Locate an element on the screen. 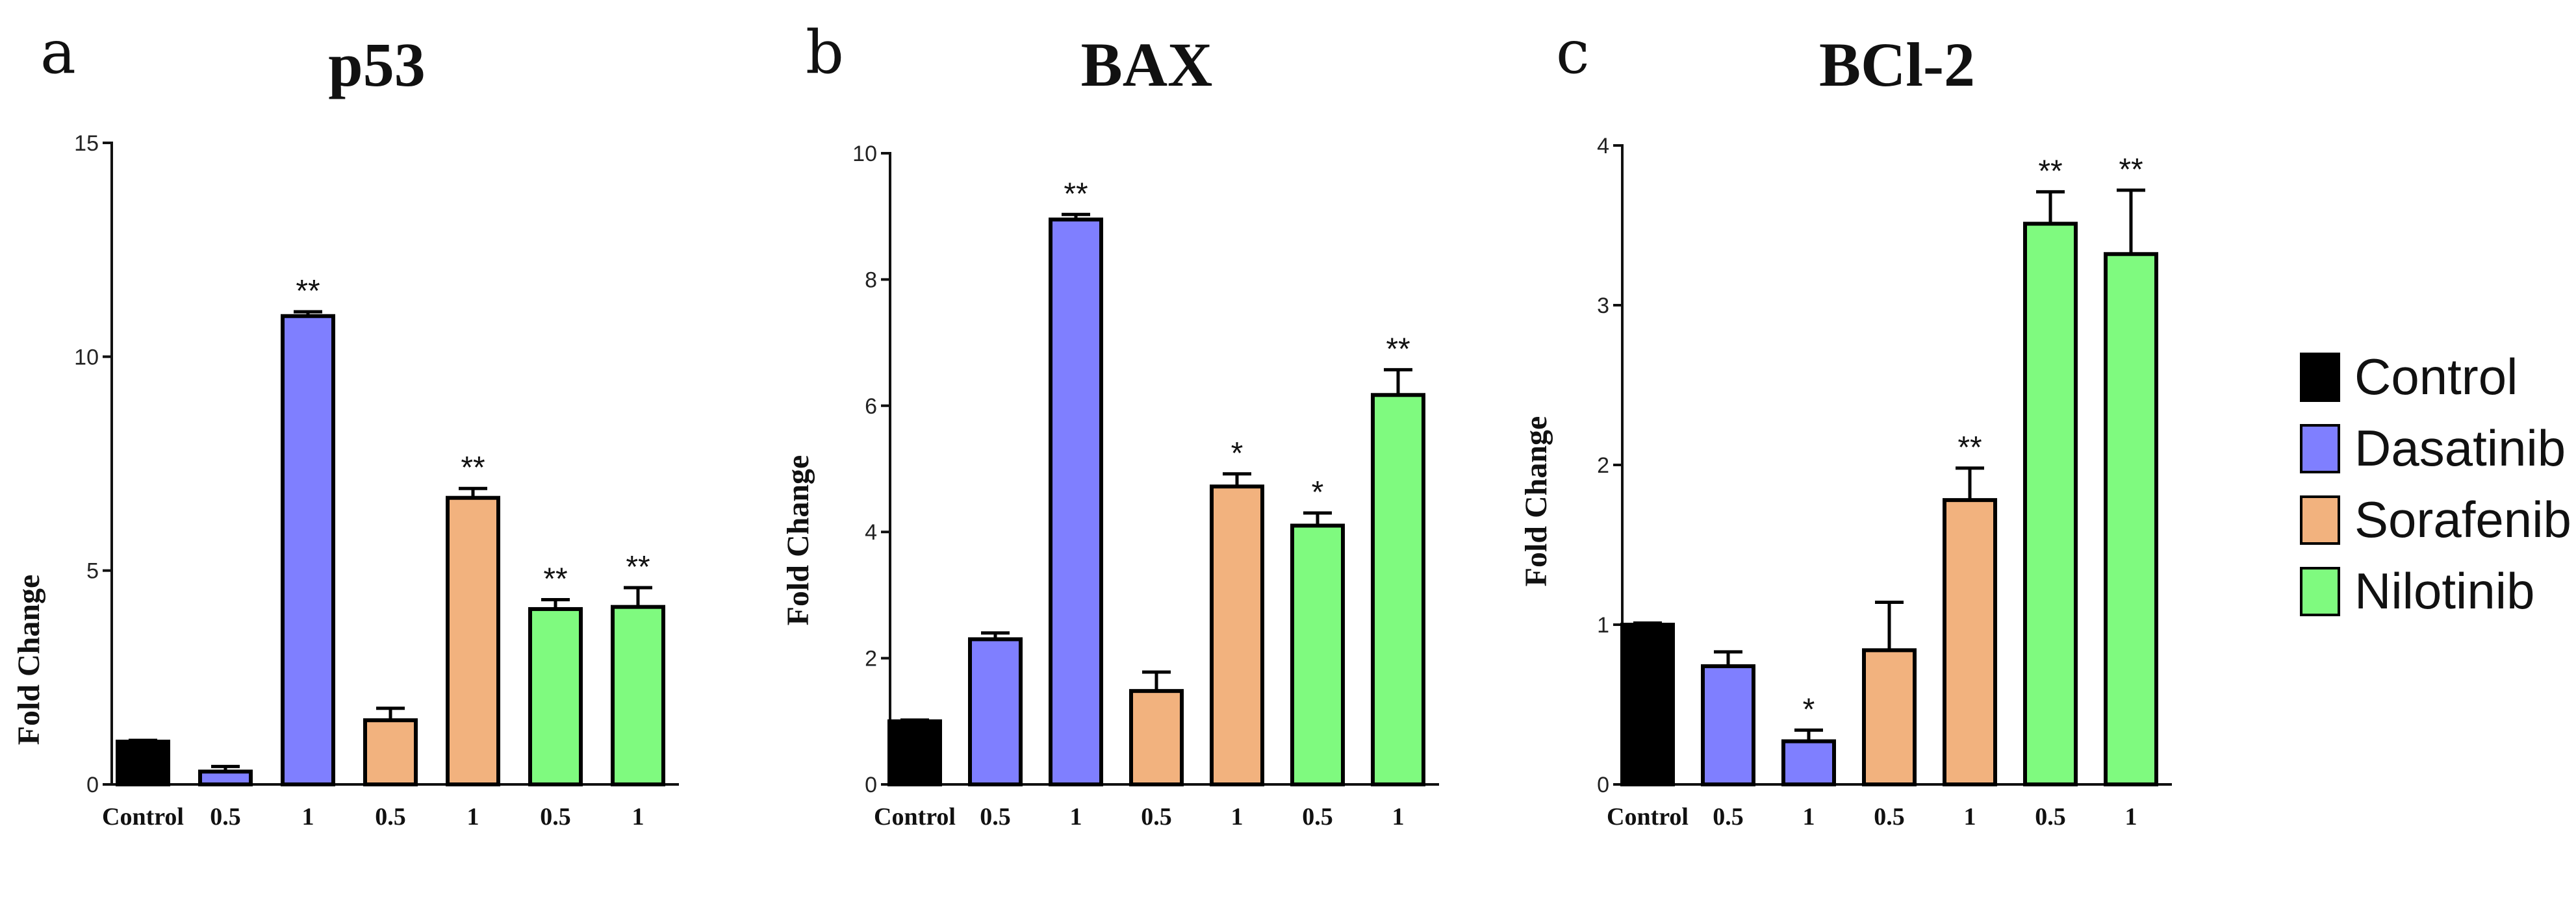 This screenshot has width=2576, height=900. panel-letter: b is located at coordinates (825, 53).